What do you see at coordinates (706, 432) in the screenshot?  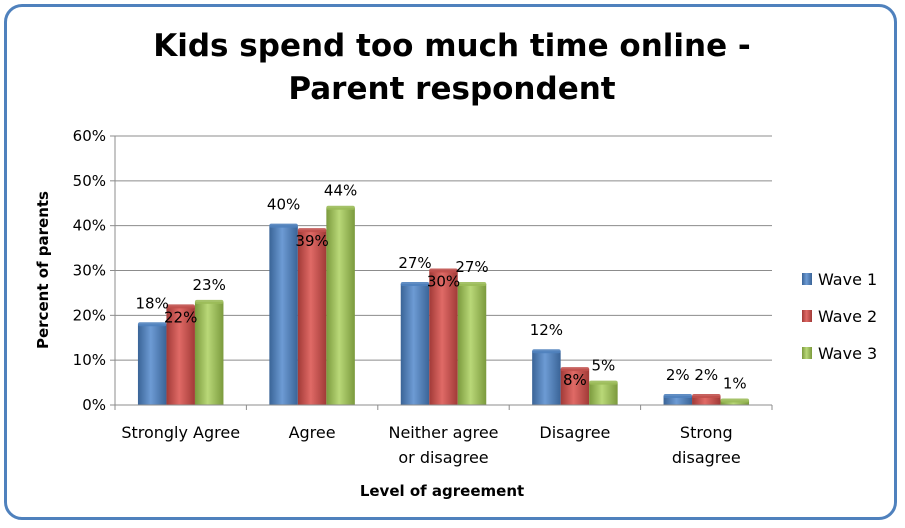 I see `category-label: Strong` at bounding box center [706, 432].